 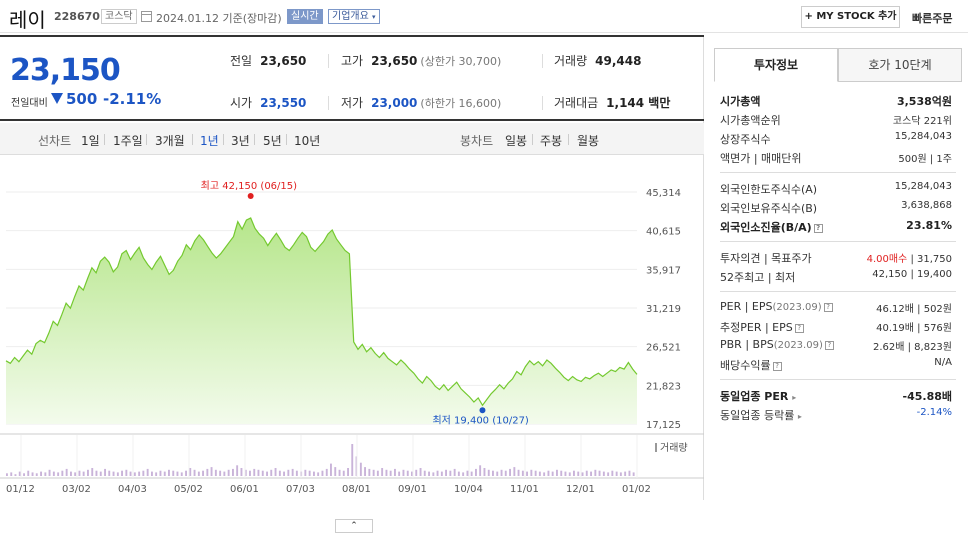 I want to click on lower-limit: (하한가 16,600), so click(x=461, y=103).